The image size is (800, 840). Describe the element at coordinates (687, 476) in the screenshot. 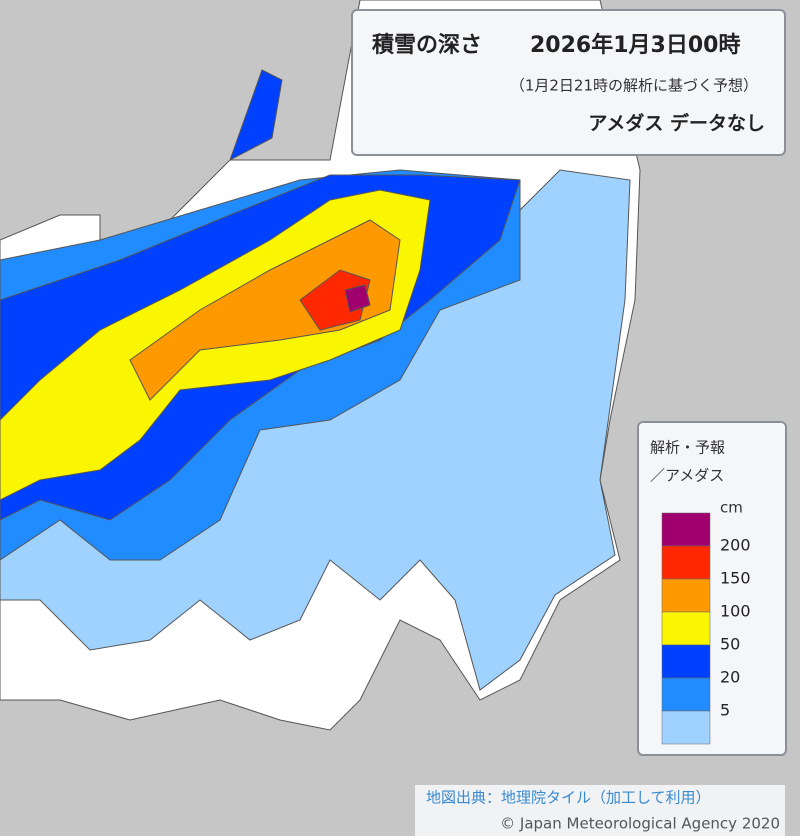

I see `legend-subtitle: ／アメダス` at that location.